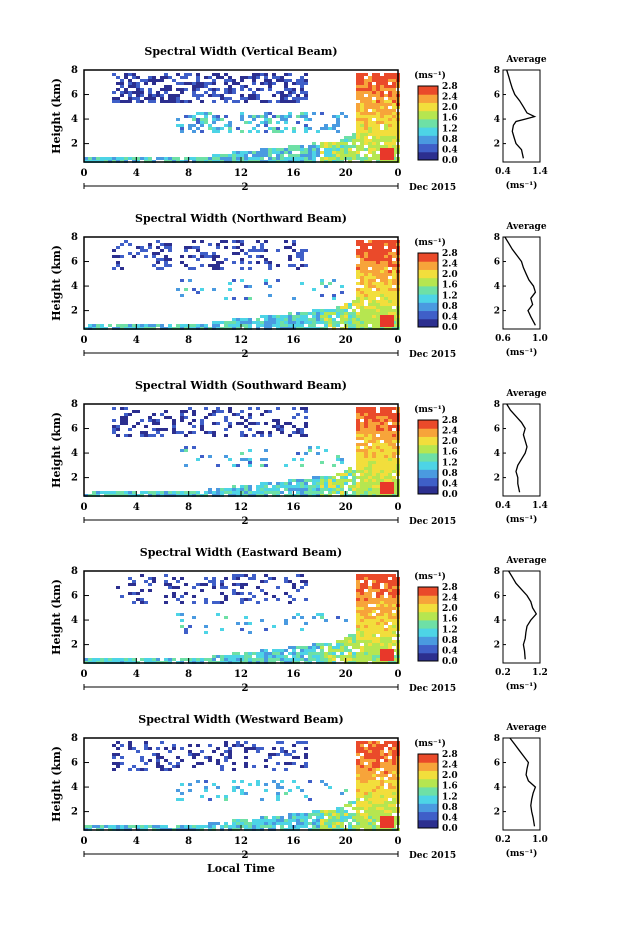 The image size is (619, 929). Describe the element at coordinates (540, 840) in the screenshot. I see `avg-x-tick-label: 1.0` at that location.